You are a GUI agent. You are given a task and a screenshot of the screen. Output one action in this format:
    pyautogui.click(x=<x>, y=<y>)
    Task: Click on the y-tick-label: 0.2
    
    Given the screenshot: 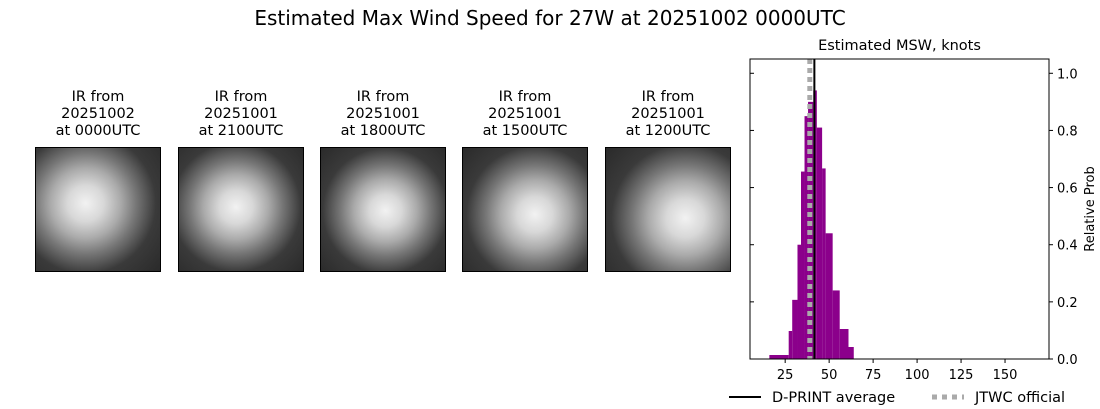 What is the action you would take?
    pyautogui.click(x=1067, y=303)
    